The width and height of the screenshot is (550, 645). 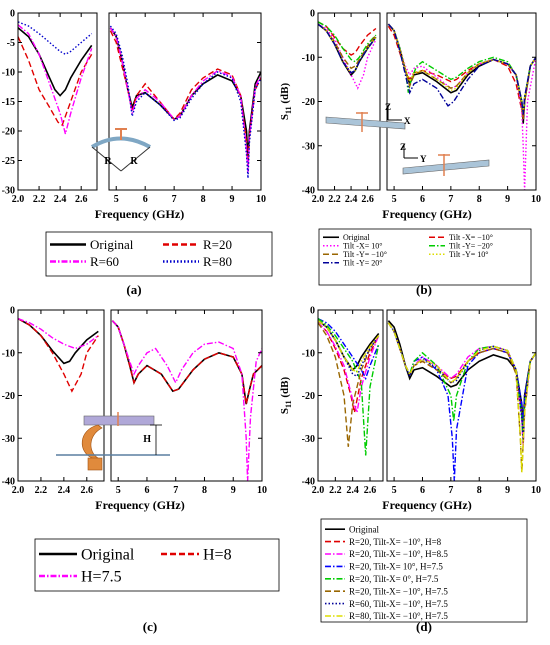 What do you see at coordinates (424, 626) in the screenshot?
I see `panel-label: (d)` at bounding box center [424, 626].